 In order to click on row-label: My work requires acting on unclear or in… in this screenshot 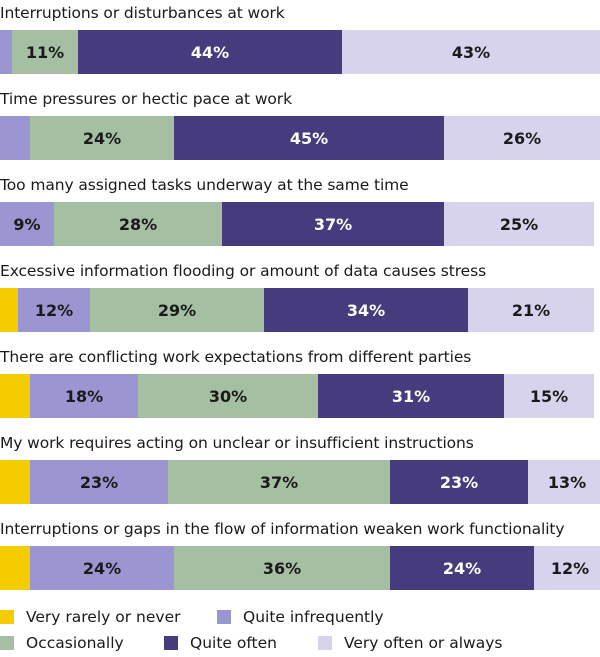, I will do `click(237, 443)`.